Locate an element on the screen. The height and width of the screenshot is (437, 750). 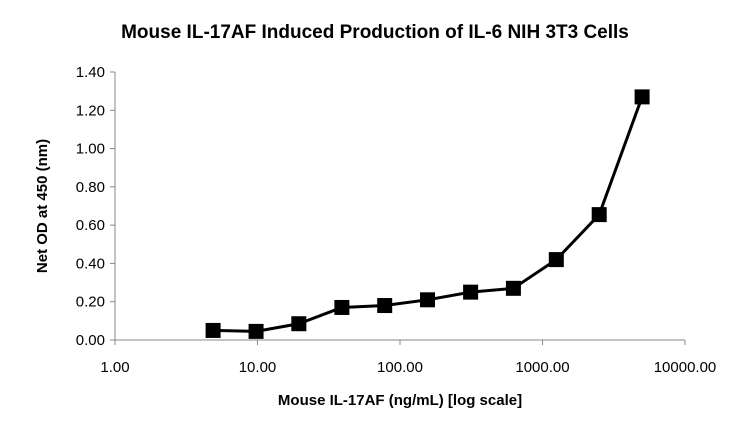
y-tick-label: 0.80 is located at coordinates (90, 187).